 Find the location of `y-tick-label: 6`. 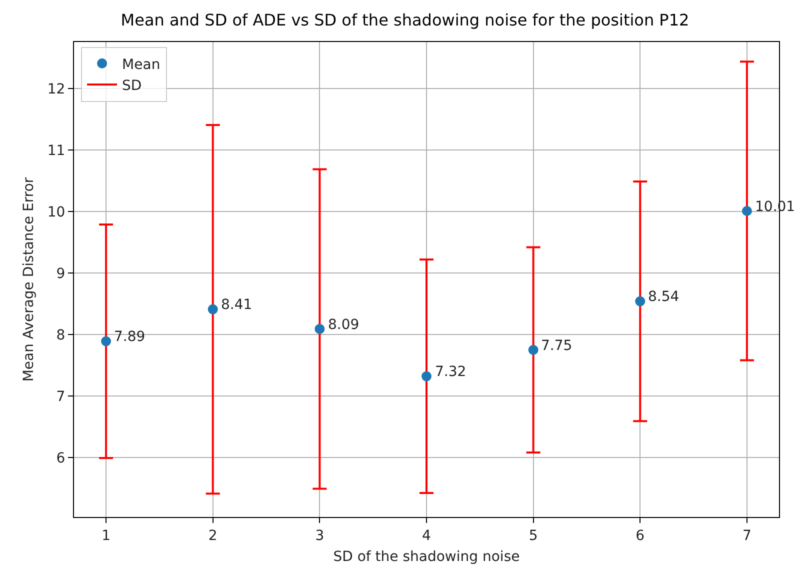

y-tick-label: 6 is located at coordinates (61, 458).